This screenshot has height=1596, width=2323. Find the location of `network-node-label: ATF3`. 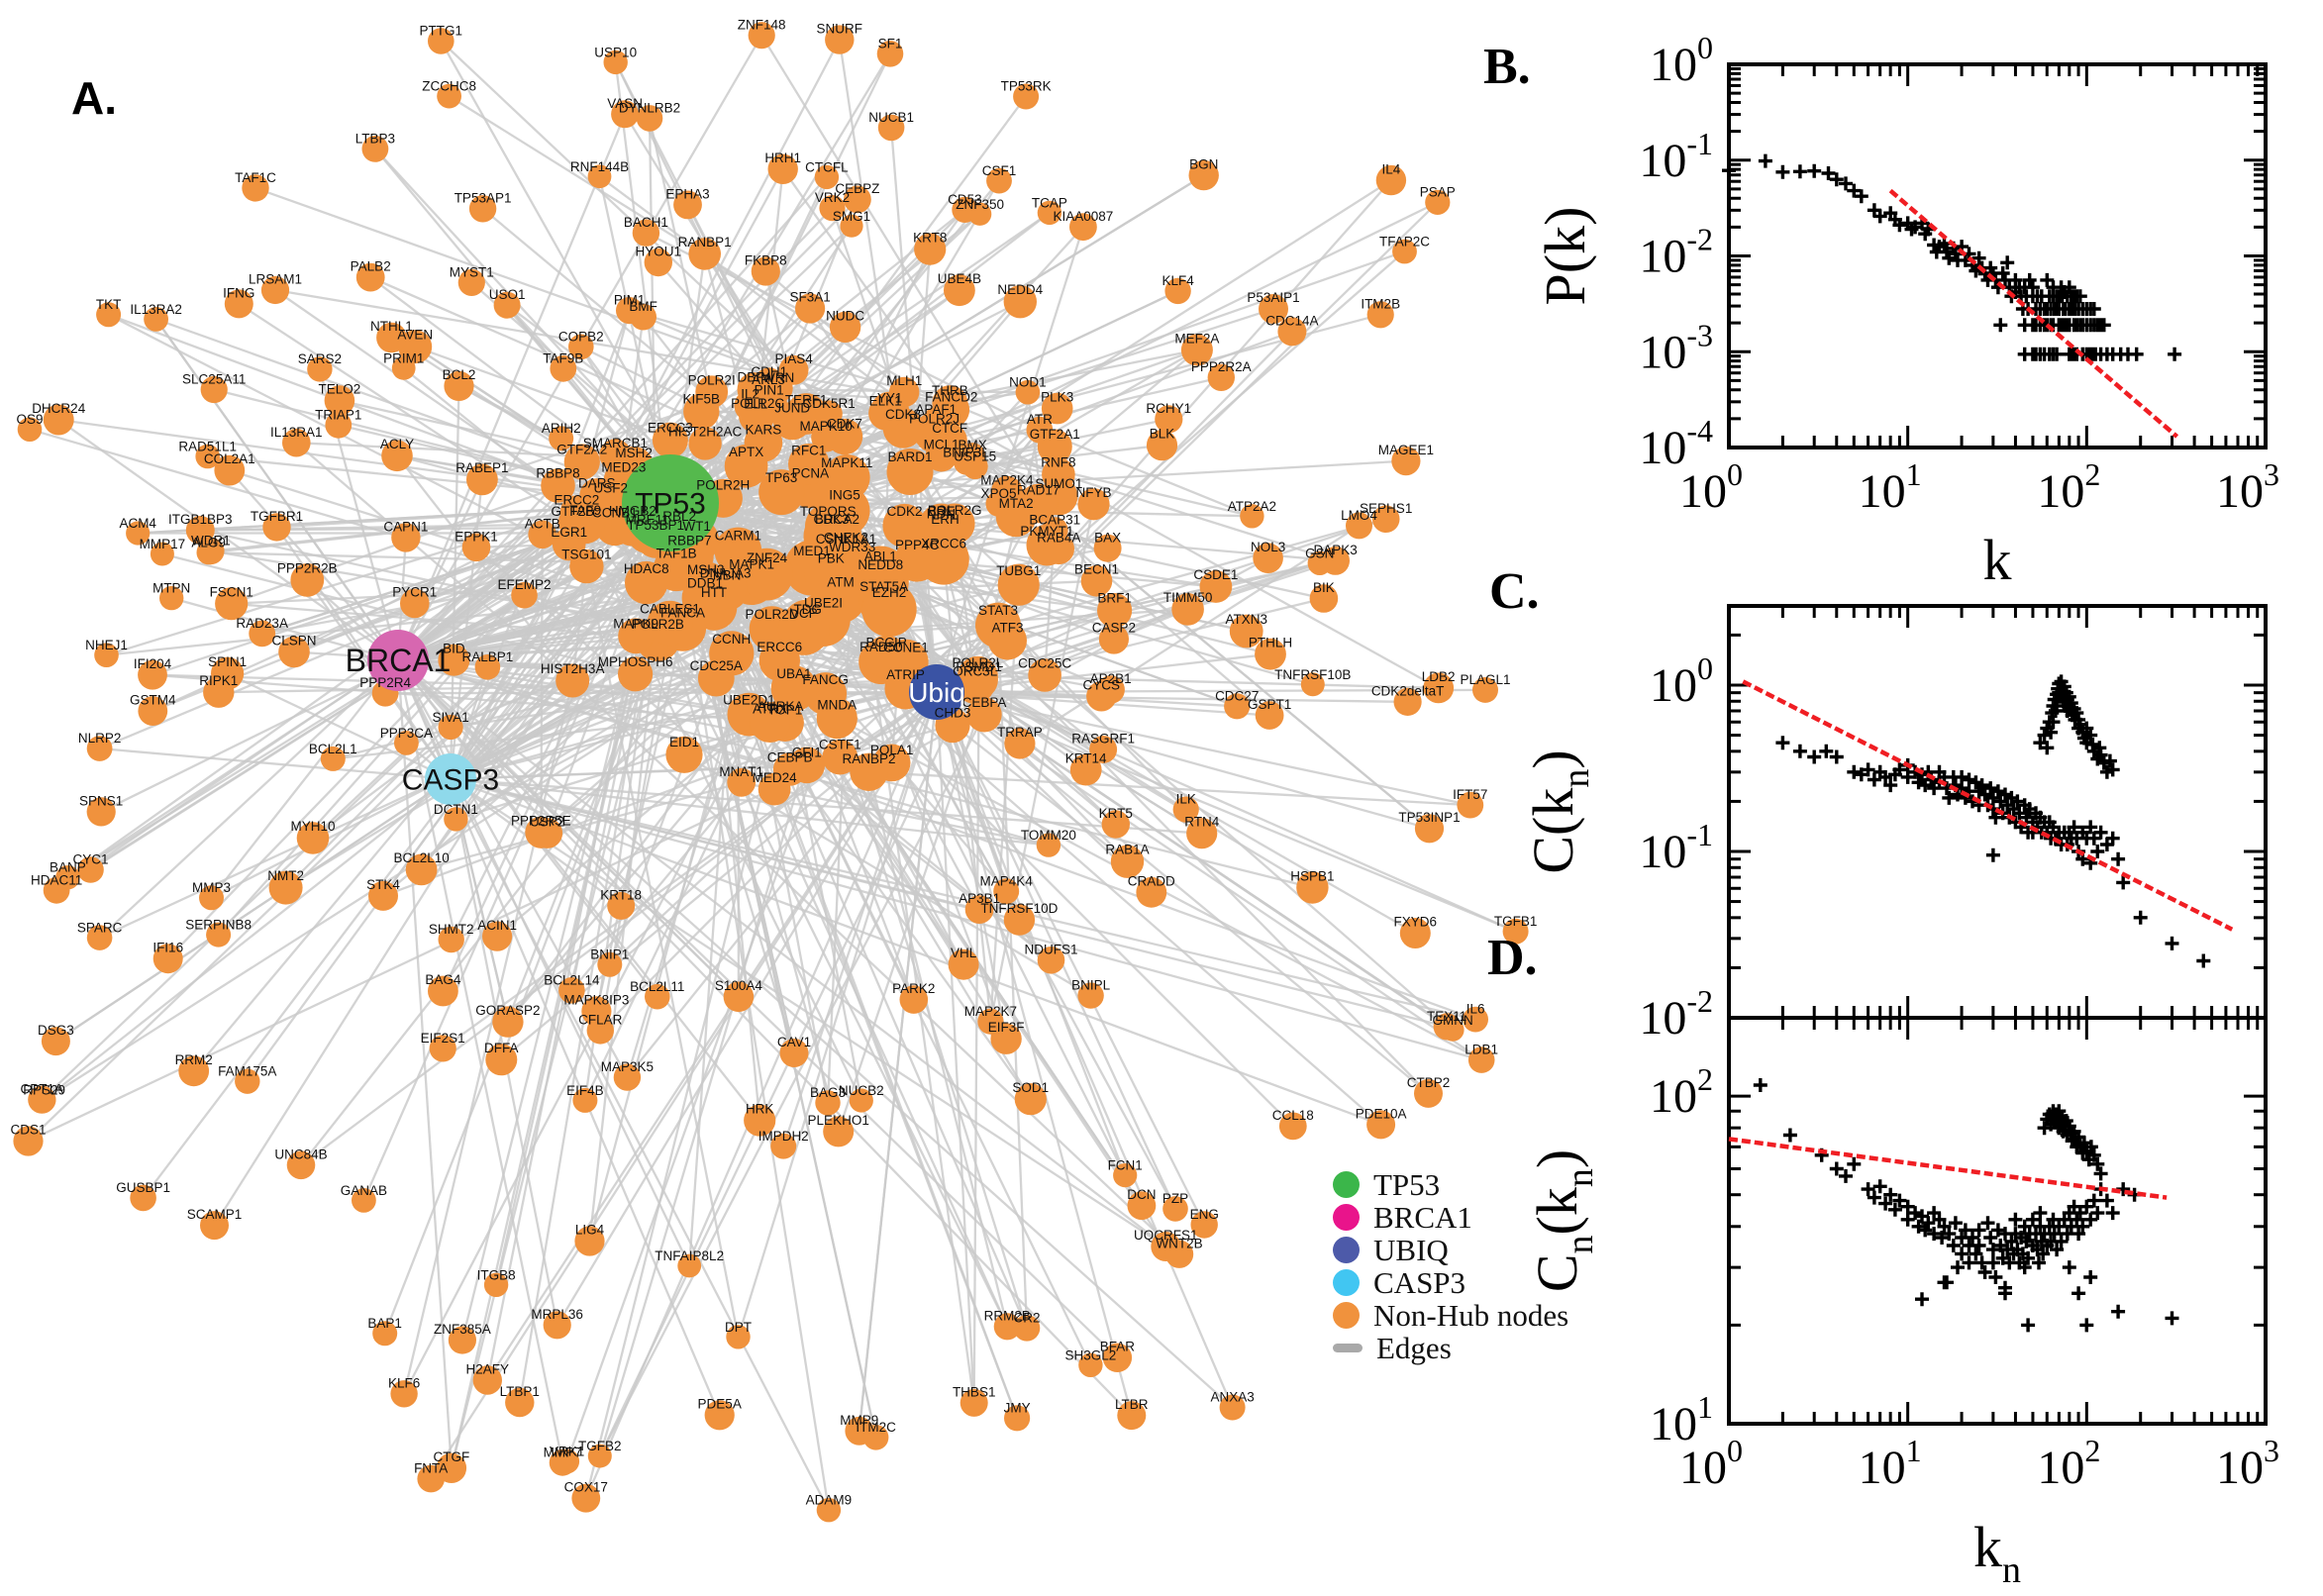

network-node-label: ATF3 is located at coordinates (1007, 627).